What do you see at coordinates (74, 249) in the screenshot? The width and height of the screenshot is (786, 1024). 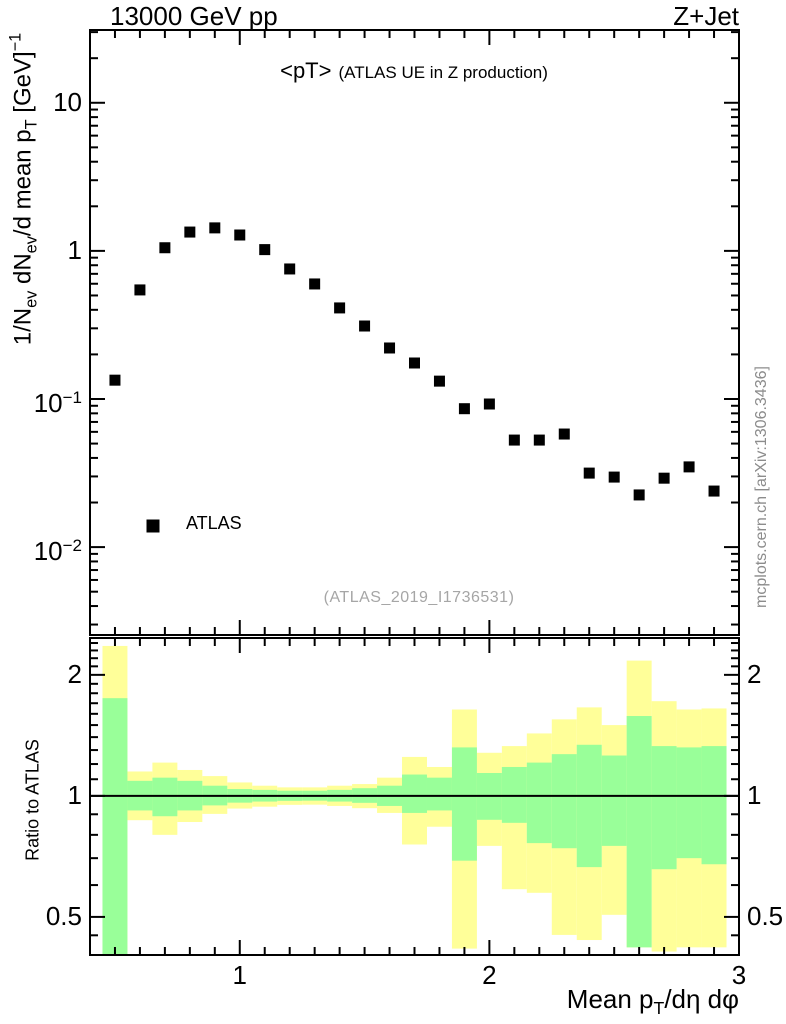 I see `y-axis-tick-label: 1` at bounding box center [74, 249].